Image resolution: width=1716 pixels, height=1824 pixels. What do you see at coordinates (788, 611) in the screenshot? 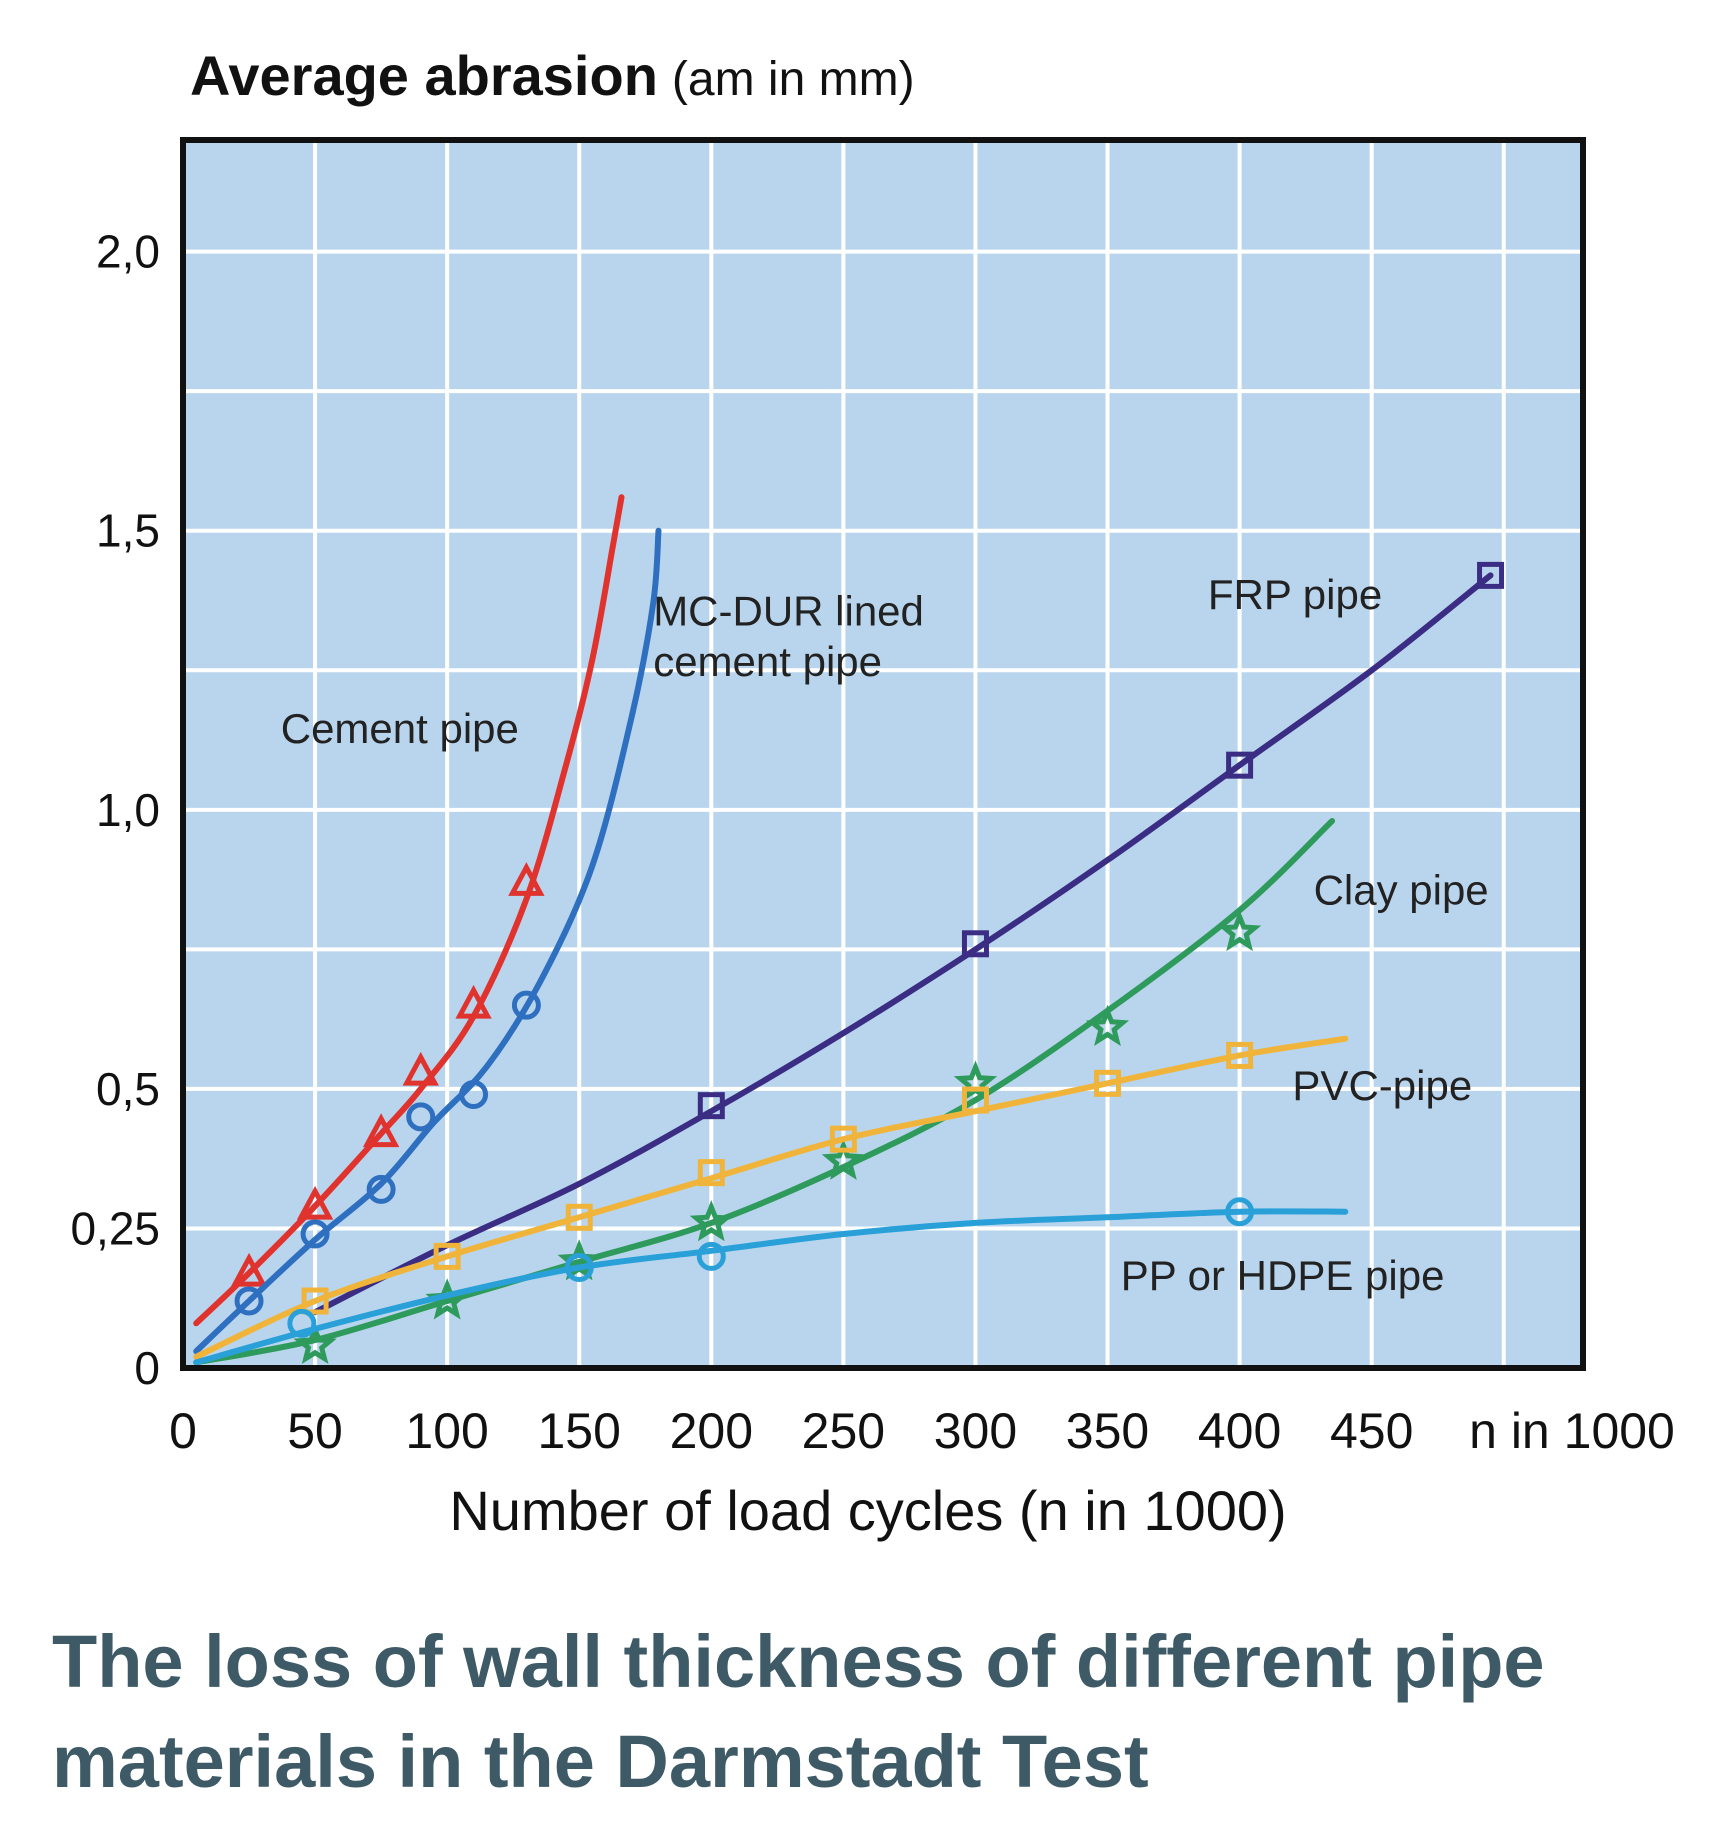
I see `series-label: MC-DUR lined` at bounding box center [788, 611].